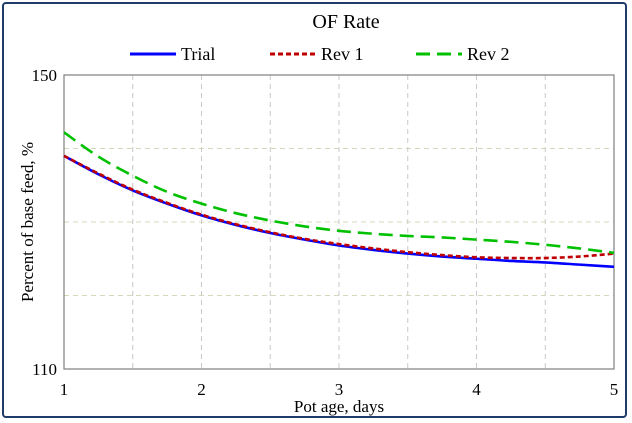 The image size is (632, 423). What do you see at coordinates (201, 389) in the screenshot?
I see `x-tick-label: 2` at bounding box center [201, 389].